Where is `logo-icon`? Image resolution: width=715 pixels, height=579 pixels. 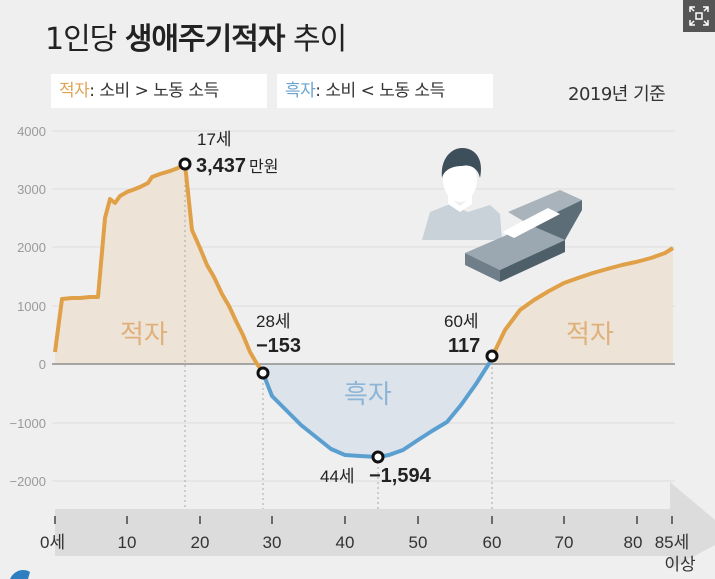
logo-icon is located at coordinates (20, 574).